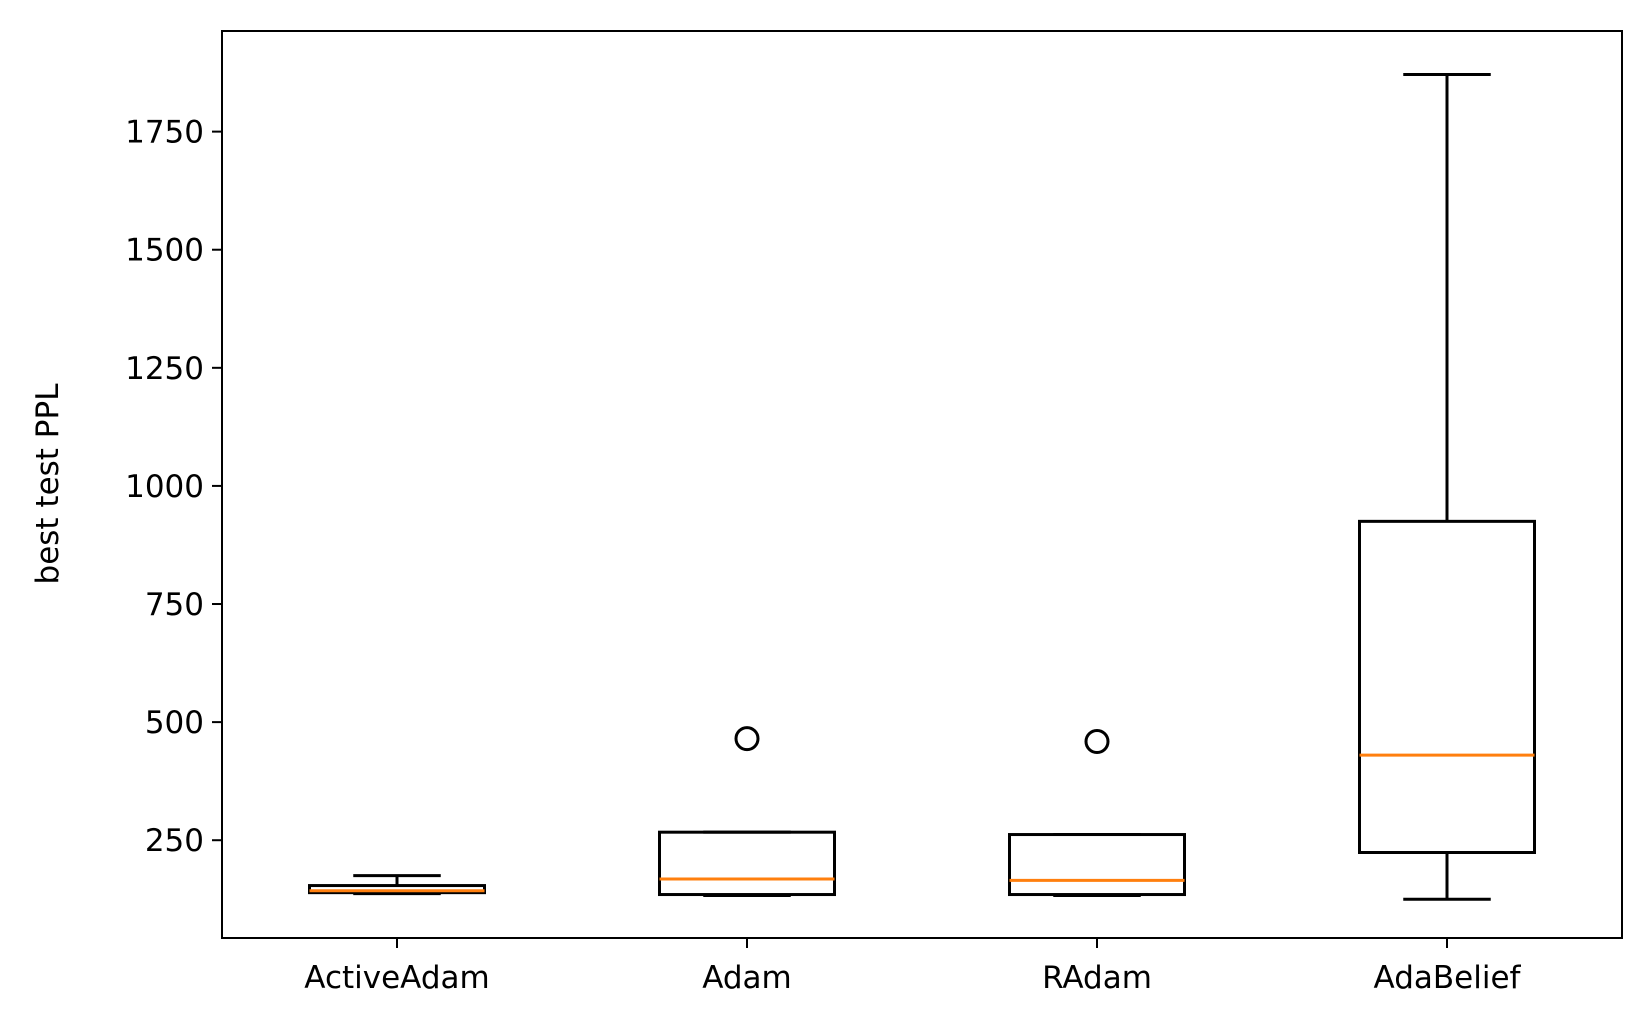 The width and height of the screenshot is (1646, 1035). I want to click on y-tick-label: 1000, so click(164, 487).